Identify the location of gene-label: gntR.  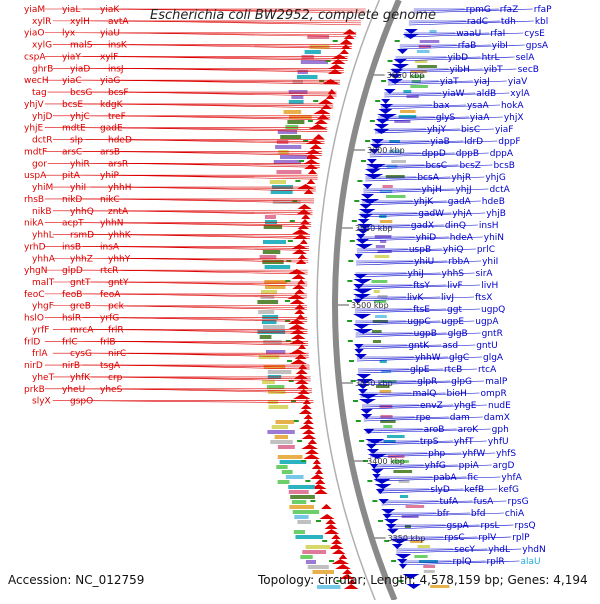
(492, 334).